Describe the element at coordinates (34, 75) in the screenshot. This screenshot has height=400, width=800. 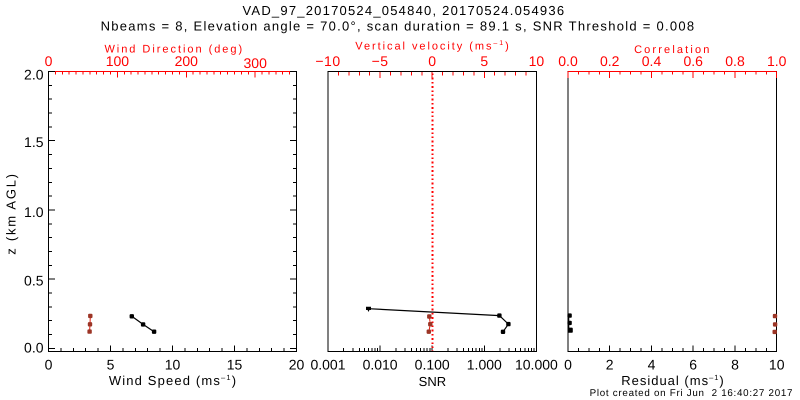
I see `svg-text: 2.0` at that location.